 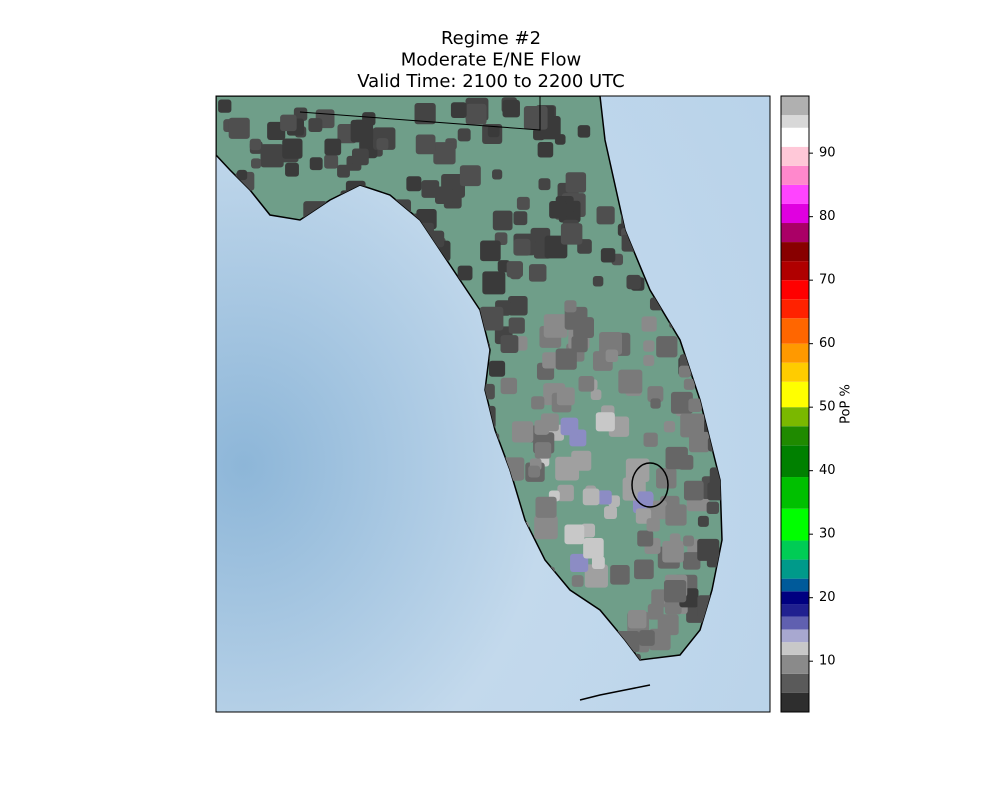 What do you see at coordinates (846, 404) in the screenshot?
I see `colorbar-label: PoP %` at bounding box center [846, 404].